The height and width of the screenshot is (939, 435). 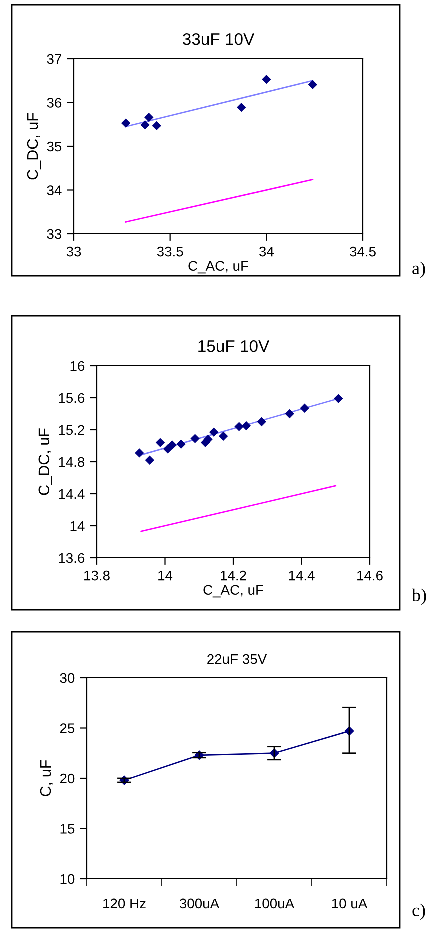 I want to click on y-tick-label: 20, so click(x=67, y=779).